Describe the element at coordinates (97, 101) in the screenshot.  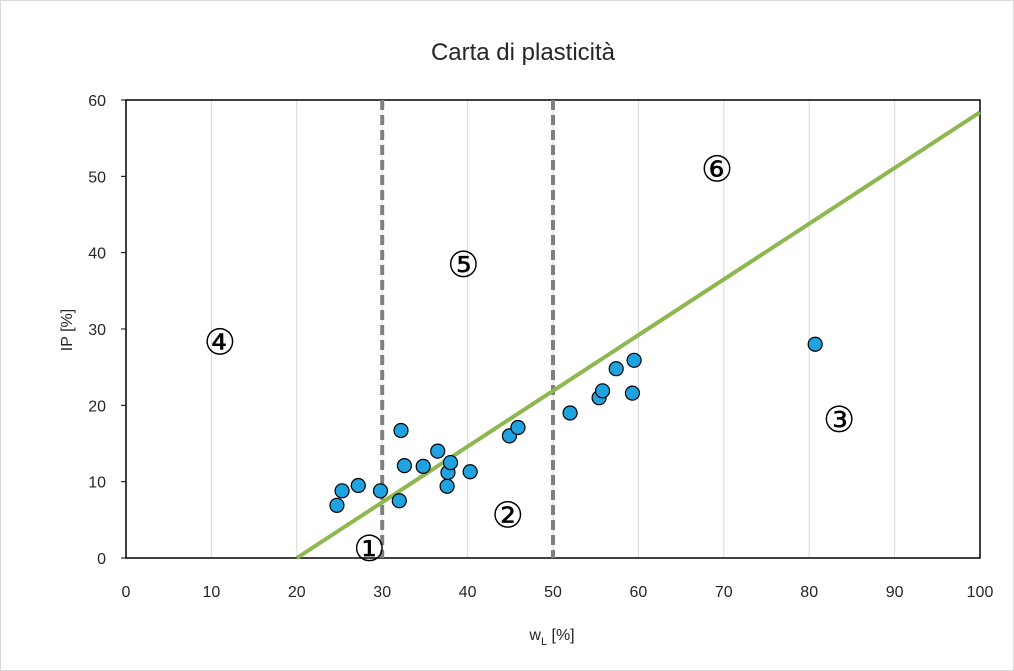
I see `y-tick-label-60: 60` at that location.